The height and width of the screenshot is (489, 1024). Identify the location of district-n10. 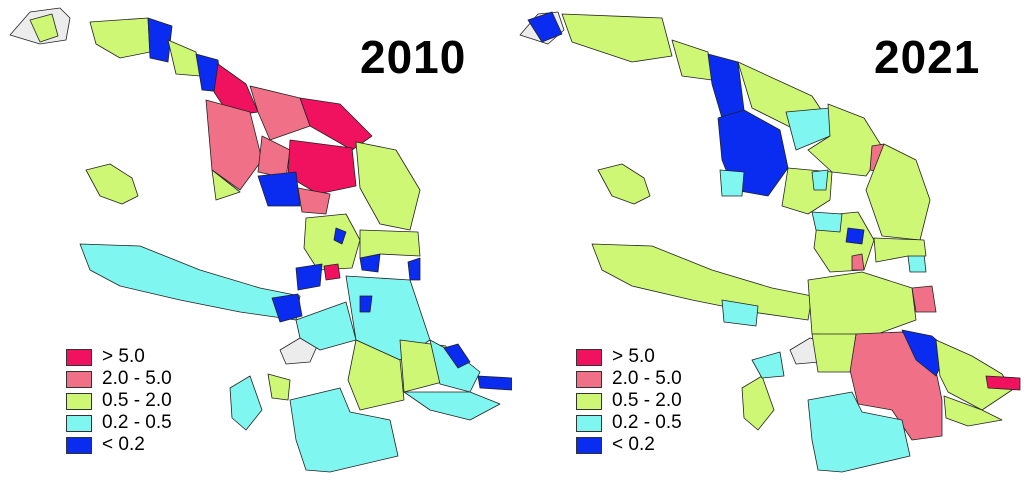
(274, 157).